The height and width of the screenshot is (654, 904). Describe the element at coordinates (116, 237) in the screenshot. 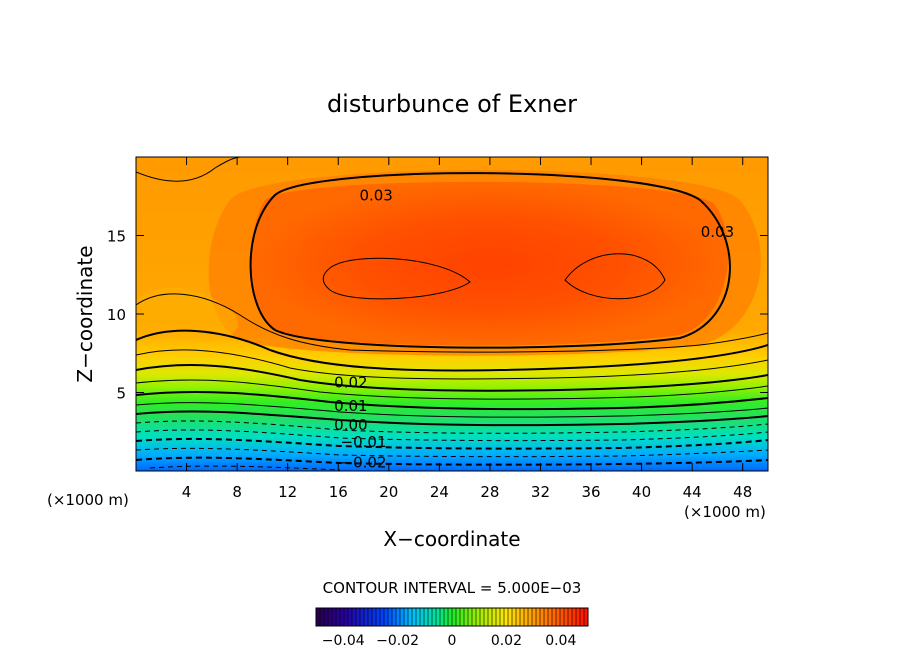

I see `y-tick-label: 15` at that location.